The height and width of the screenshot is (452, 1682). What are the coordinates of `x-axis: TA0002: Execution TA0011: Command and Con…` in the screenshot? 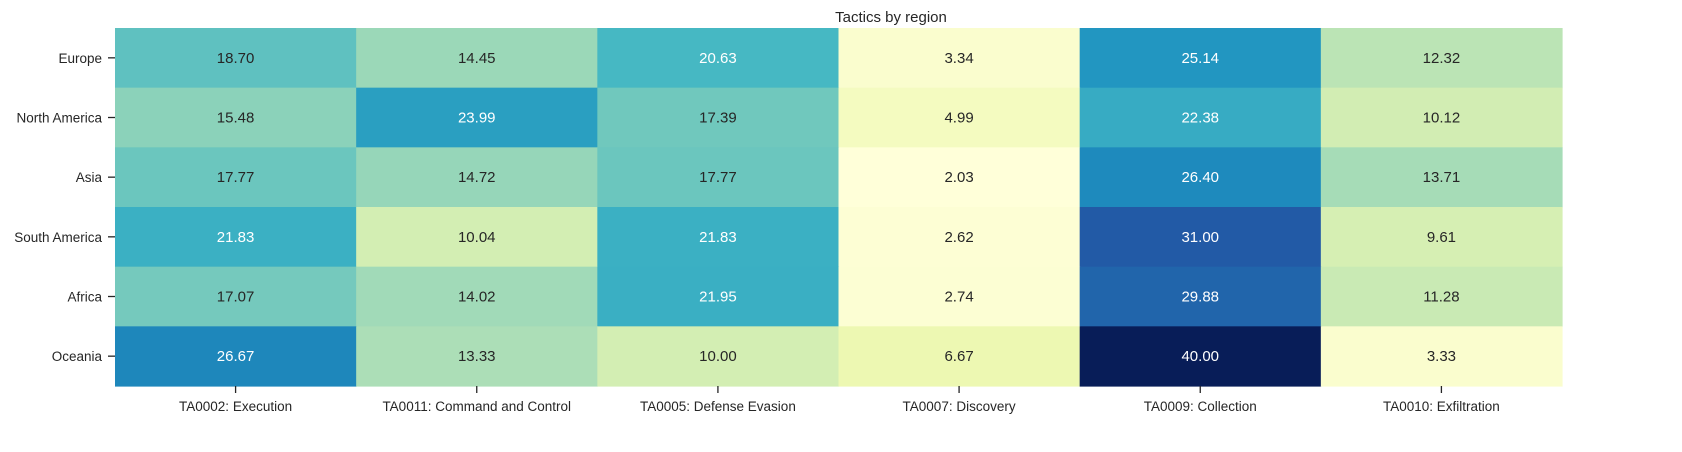 It's located at (839, 400).